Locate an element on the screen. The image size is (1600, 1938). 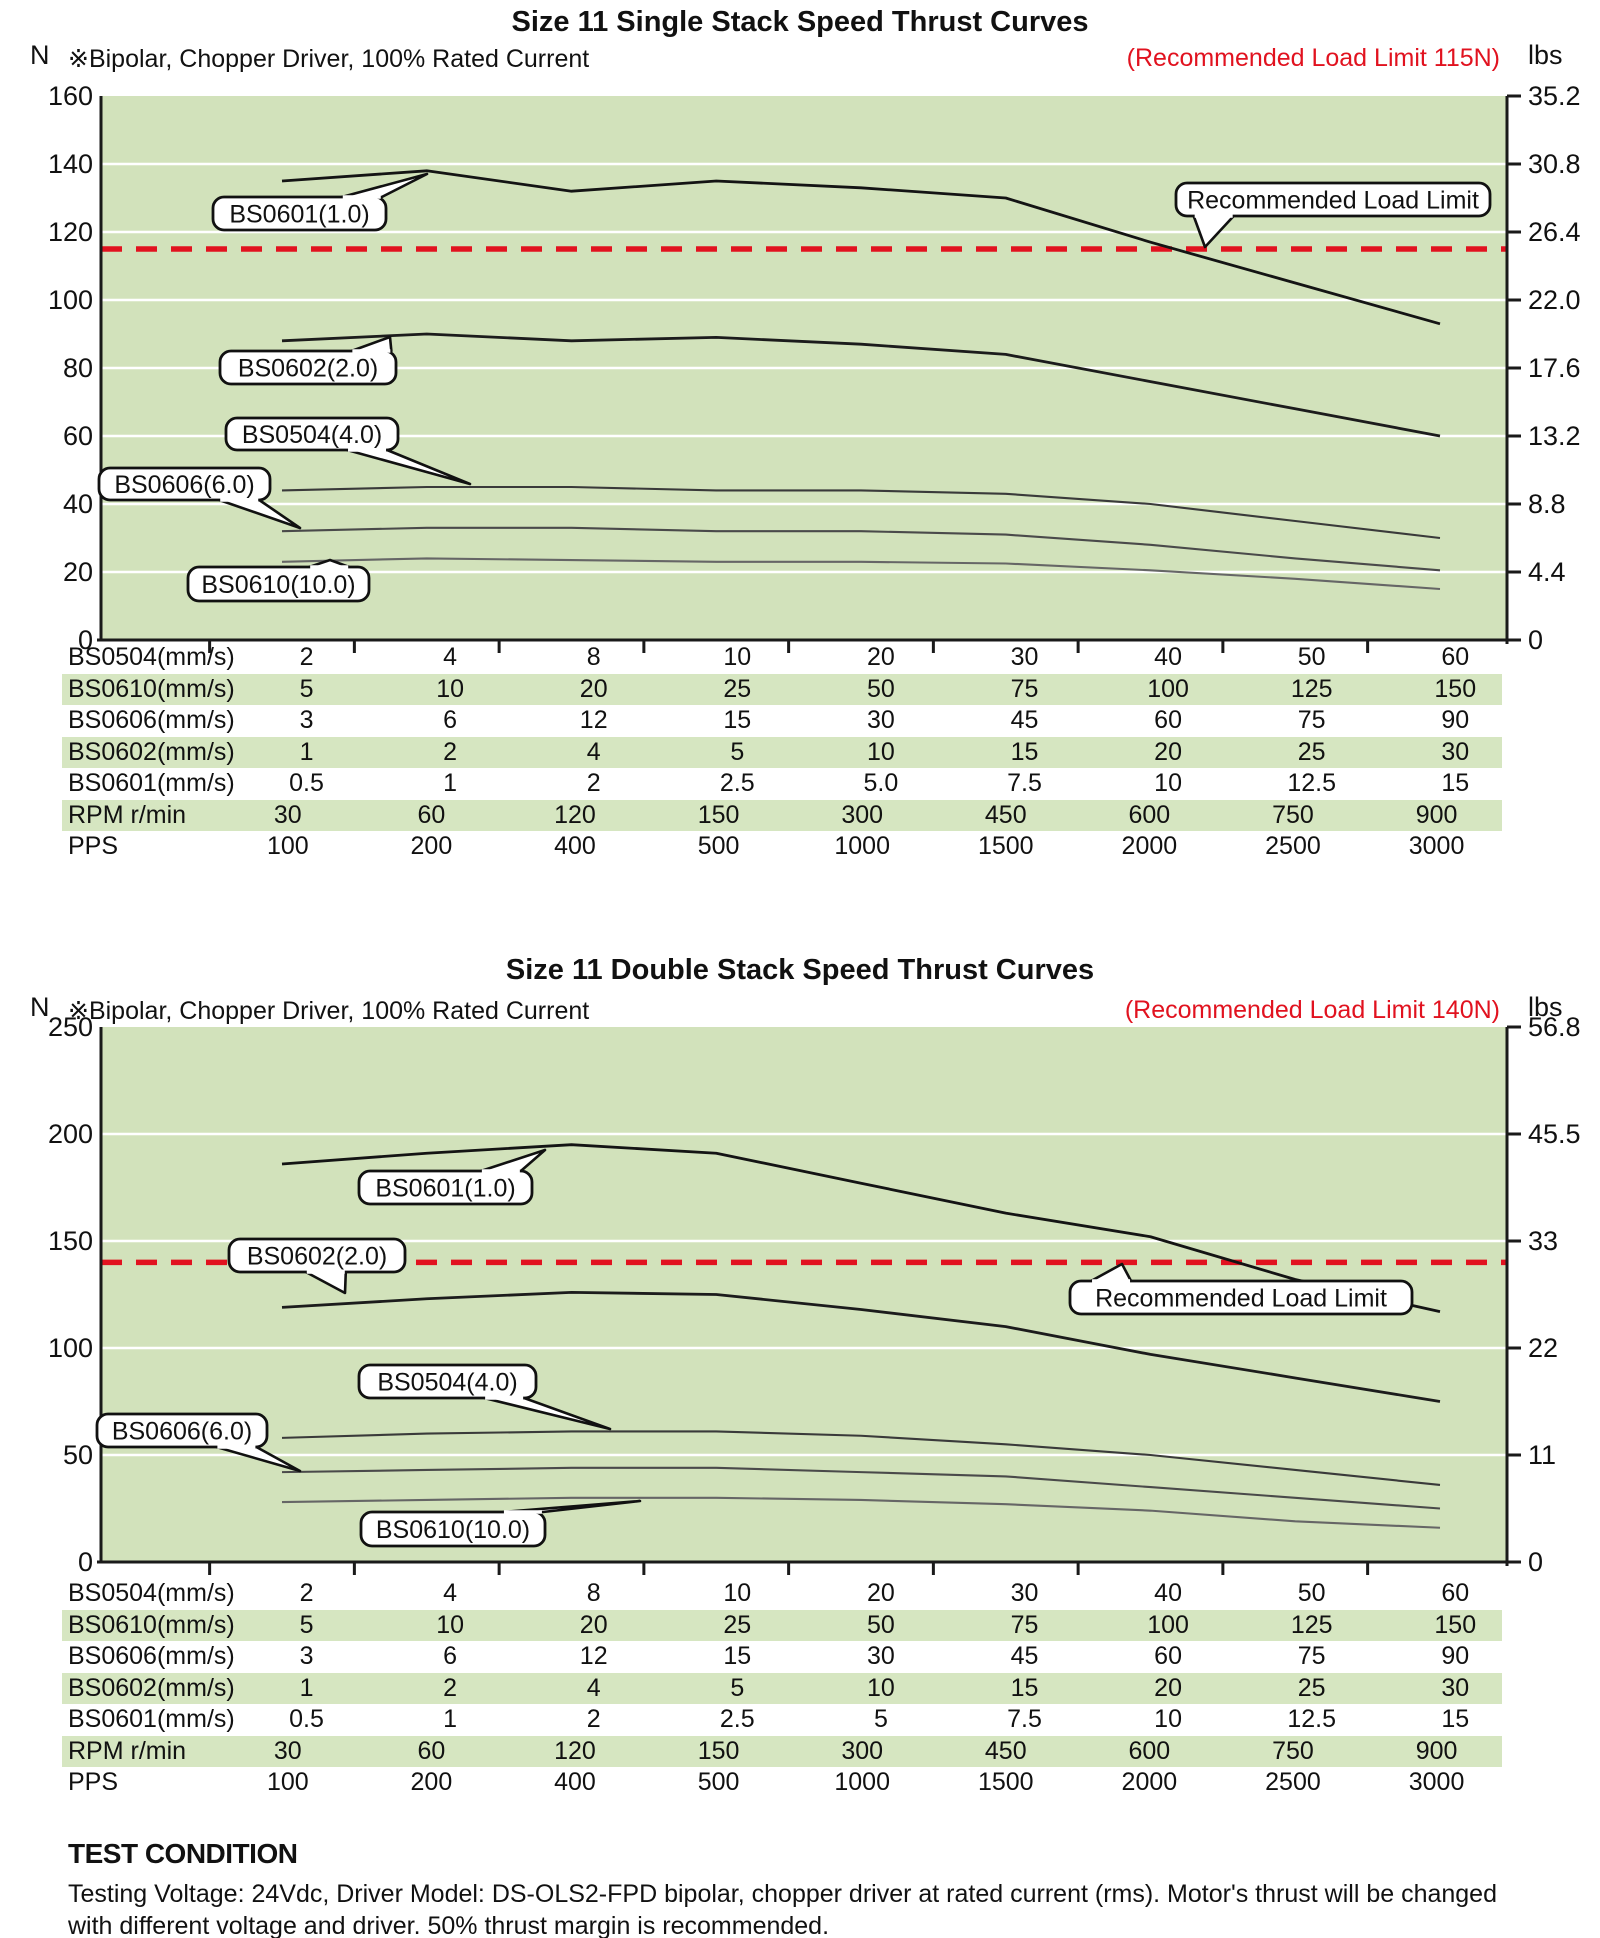
row-label: BS0601(mm/s) is located at coordinates (151, 783).